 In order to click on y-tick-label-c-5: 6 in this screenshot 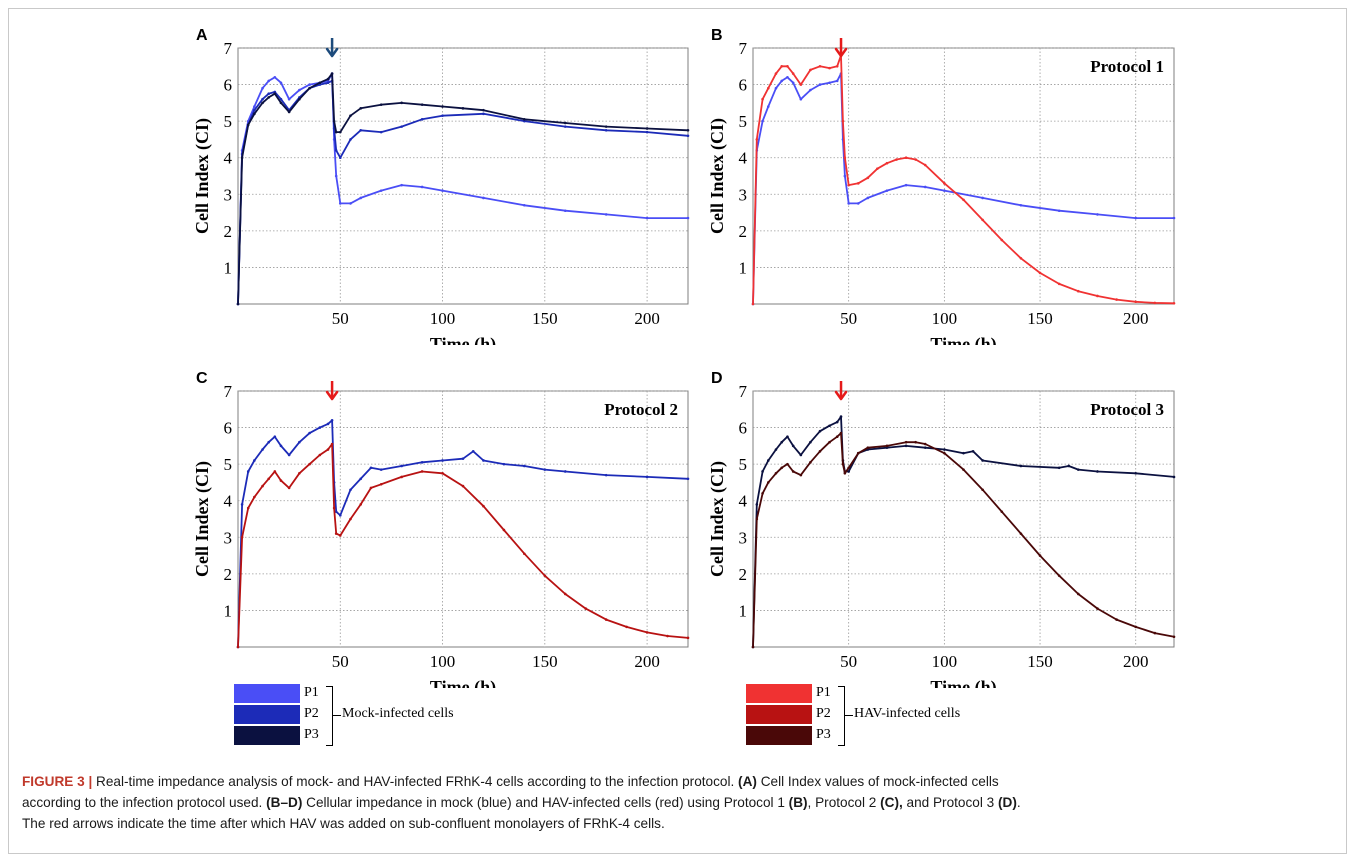, I will do `click(228, 428)`.